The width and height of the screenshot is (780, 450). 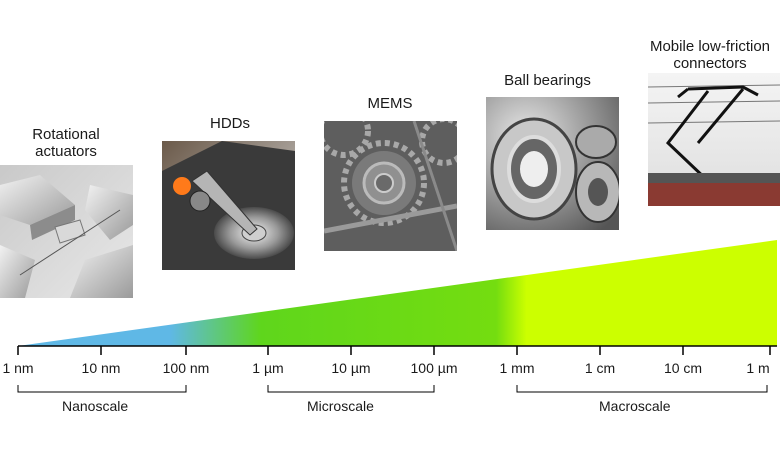 What do you see at coordinates (18, 368) in the screenshot?
I see `tick-label: 1 nm` at bounding box center [18, 368].